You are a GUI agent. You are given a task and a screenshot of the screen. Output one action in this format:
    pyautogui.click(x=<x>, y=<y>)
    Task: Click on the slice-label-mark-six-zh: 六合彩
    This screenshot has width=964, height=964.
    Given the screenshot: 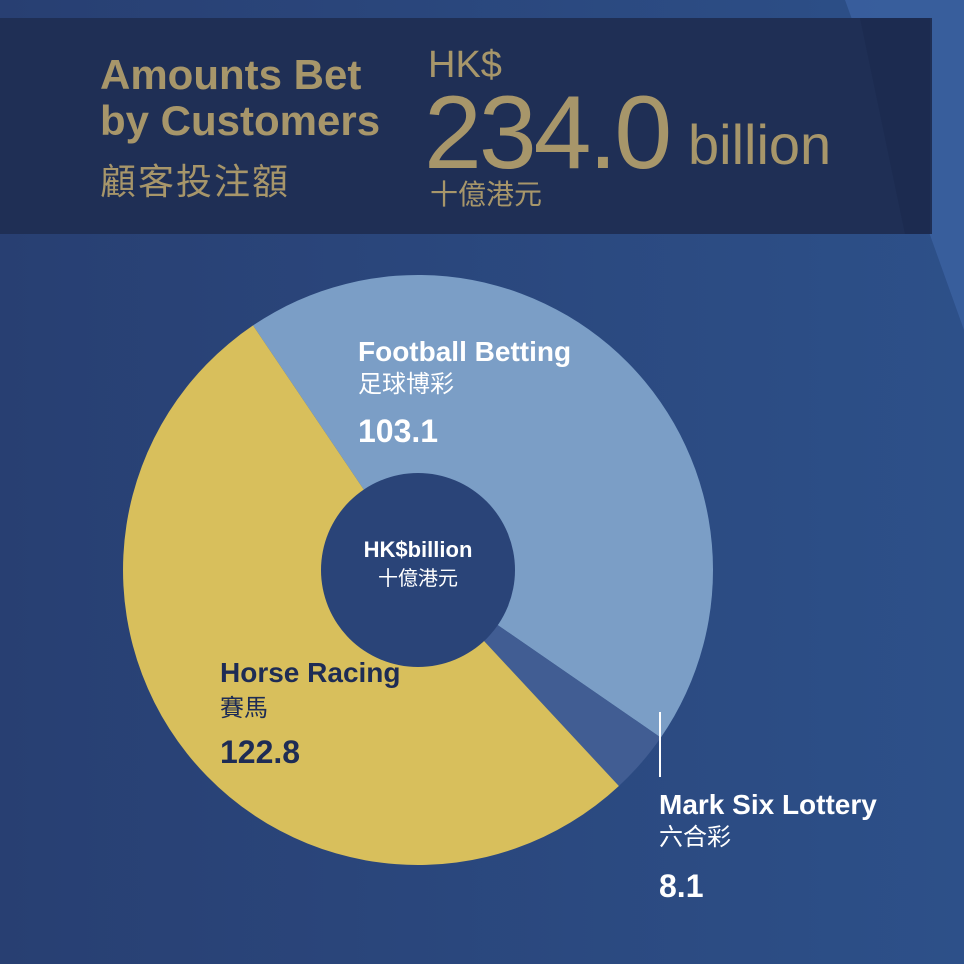 What is the action you would take?
    pyautogui.click(x=695, y=837)
    